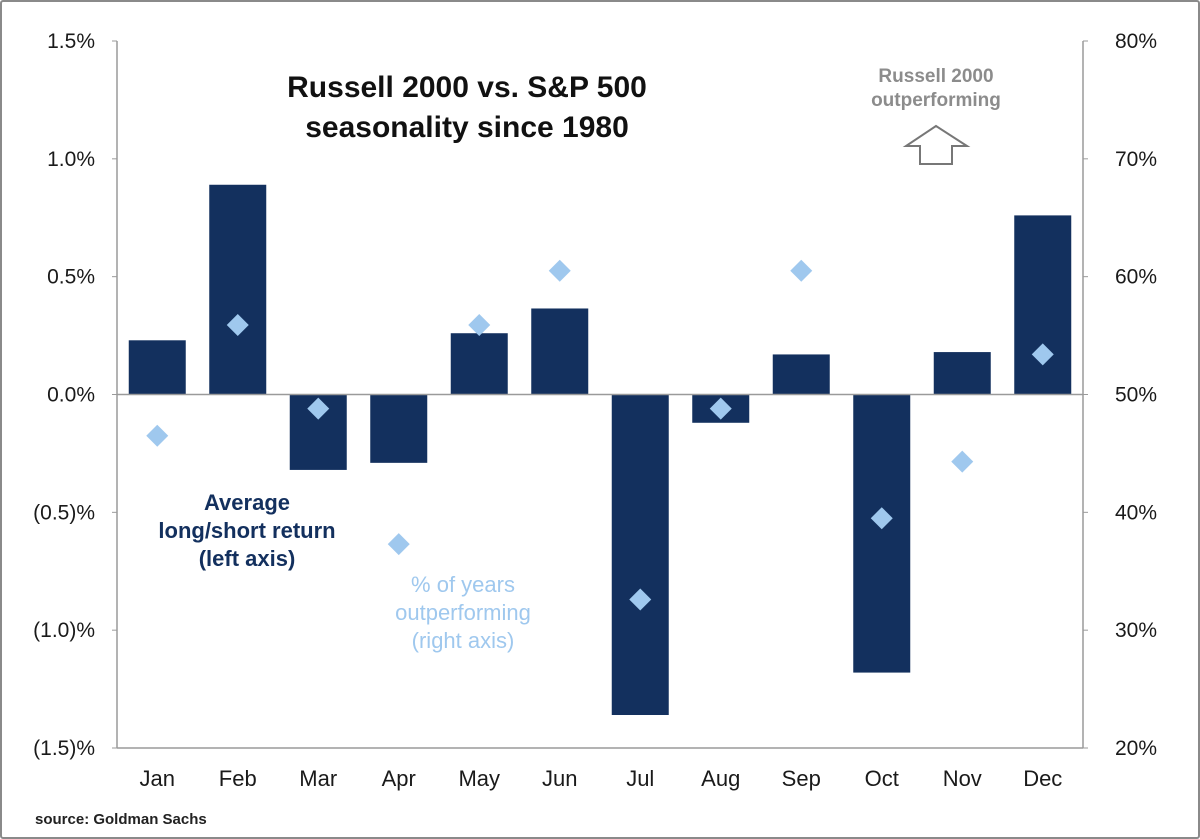 The image size is (1200, 839). Describe the element at coordinates (1136, 277) in the screenshot. I see `right-tick-label: 60%` at that location.